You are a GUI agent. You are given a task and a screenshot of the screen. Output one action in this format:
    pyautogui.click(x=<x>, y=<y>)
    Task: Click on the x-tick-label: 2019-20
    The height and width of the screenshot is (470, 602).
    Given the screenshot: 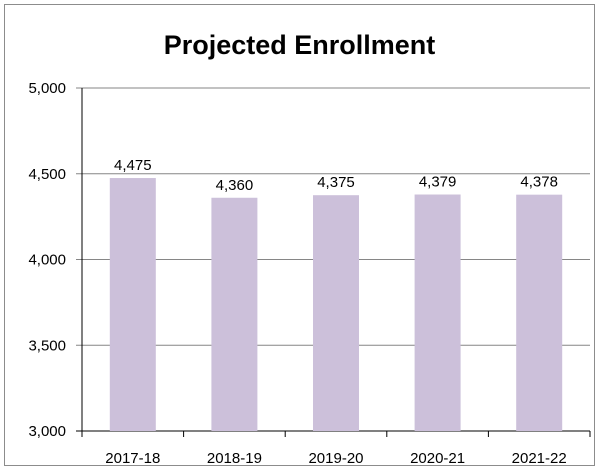 What is the action you would take?
    pyautogui.click(x=335, y=458)
    